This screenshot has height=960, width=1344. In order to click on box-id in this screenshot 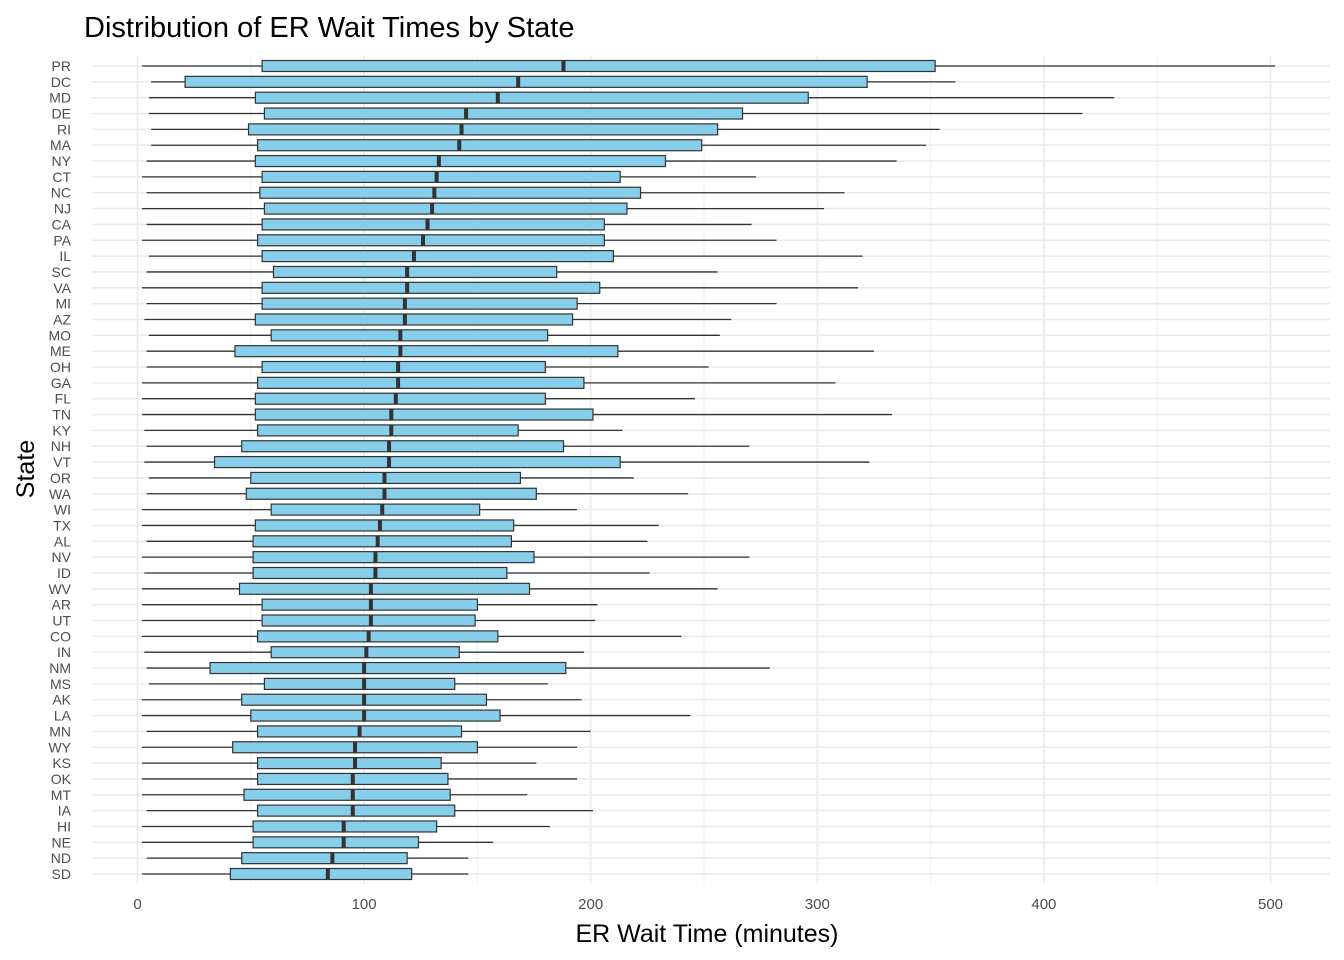, I will do `click(397, 573)`.